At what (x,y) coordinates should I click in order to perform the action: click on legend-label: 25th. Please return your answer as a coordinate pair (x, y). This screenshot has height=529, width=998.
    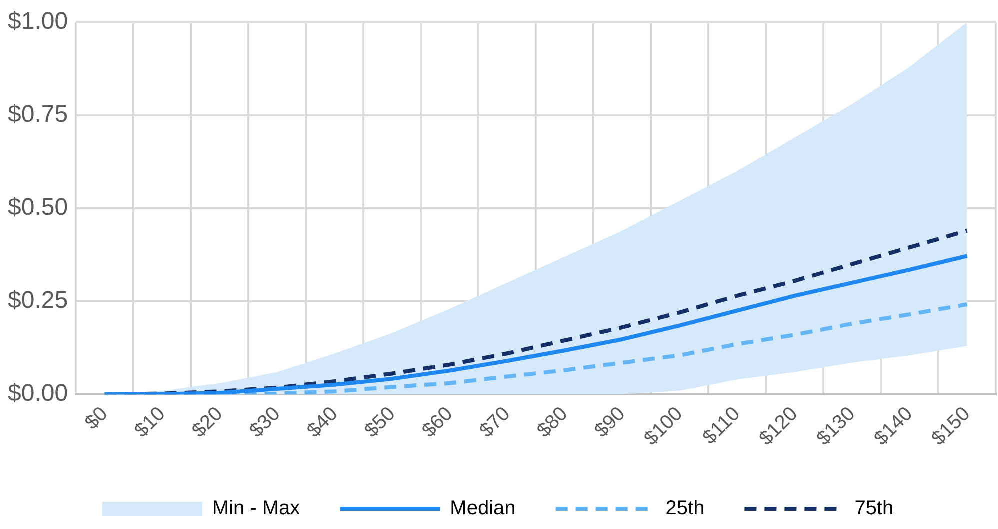
    Looking at the image, I should click on (685, 509).